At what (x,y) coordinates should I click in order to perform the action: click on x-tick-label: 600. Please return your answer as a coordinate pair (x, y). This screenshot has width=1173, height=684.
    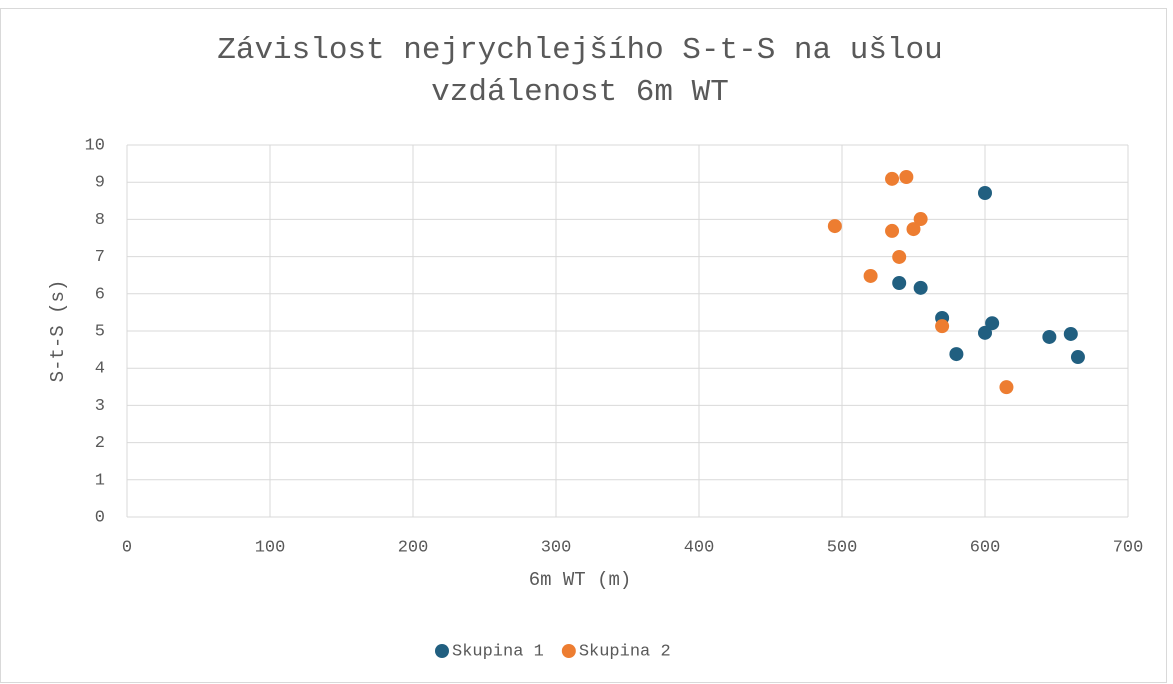
    Looking at the image, I should click on (985, 547).